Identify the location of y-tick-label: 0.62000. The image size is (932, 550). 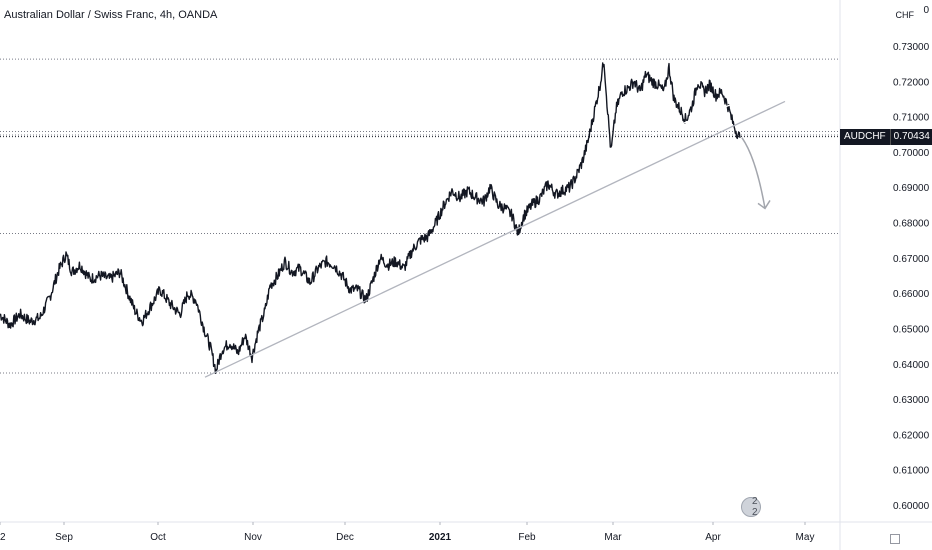
(911, 435).